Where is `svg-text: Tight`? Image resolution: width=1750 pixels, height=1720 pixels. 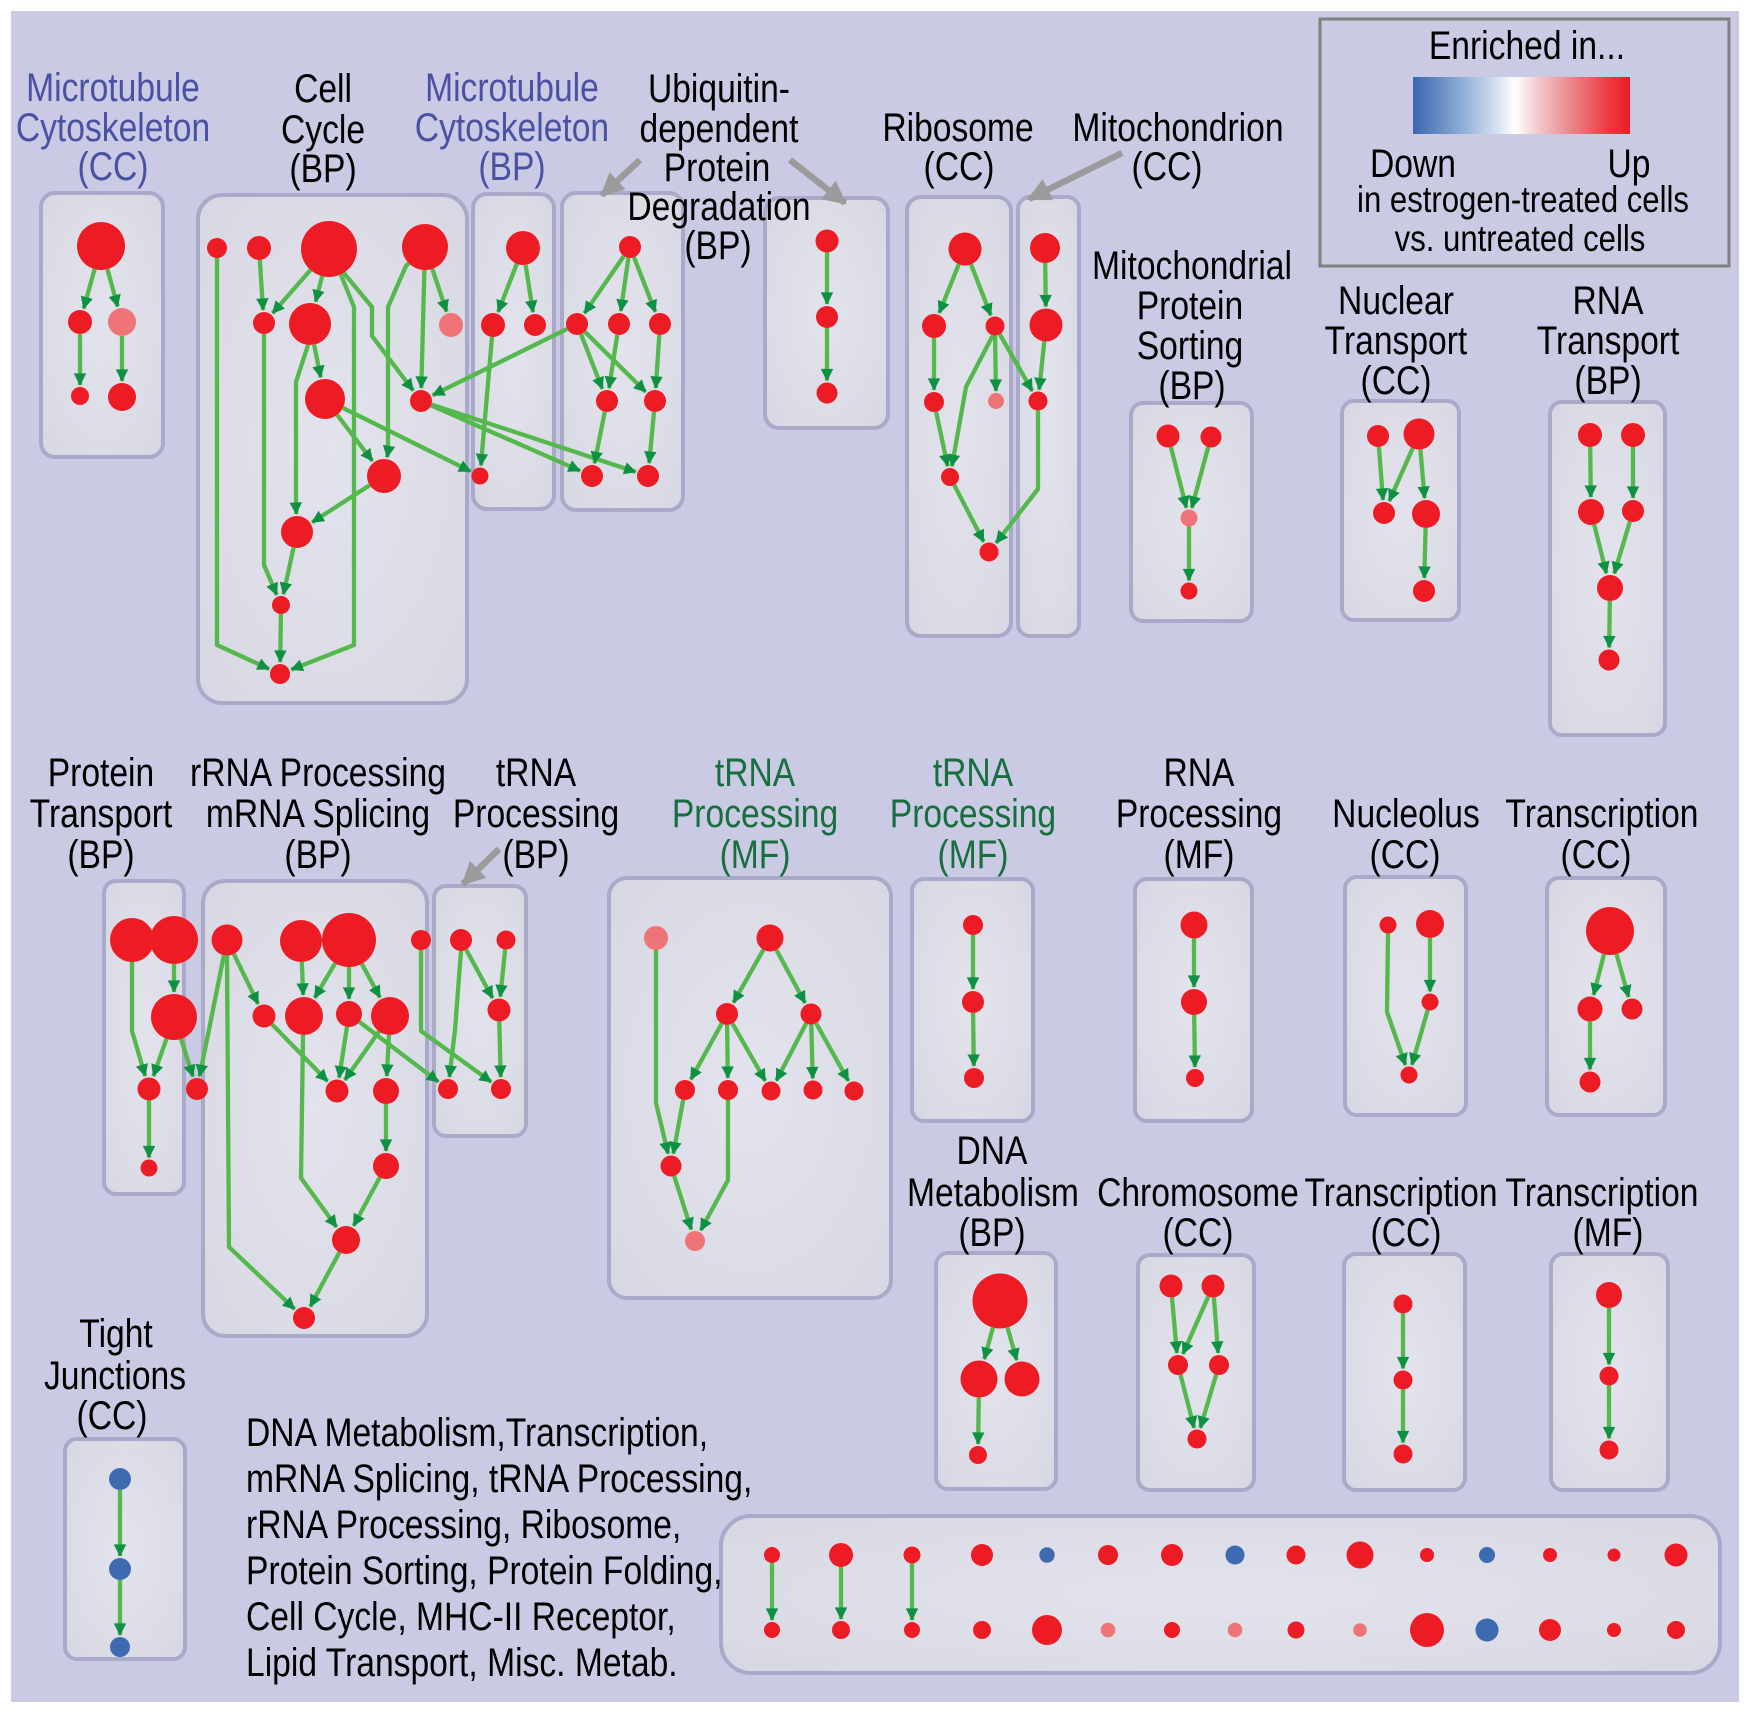
svg-text: Tight is located at coordinates (115, 1333).